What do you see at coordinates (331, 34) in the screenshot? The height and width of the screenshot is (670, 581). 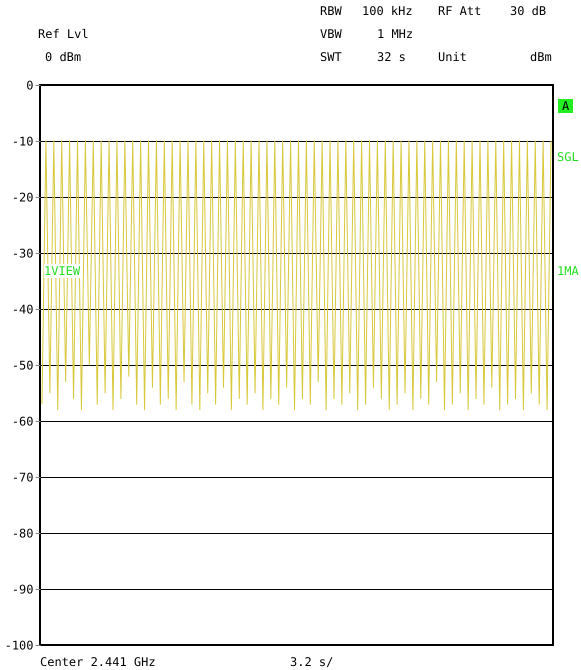 I see `text: VBW` at bounding box center [331, 34].